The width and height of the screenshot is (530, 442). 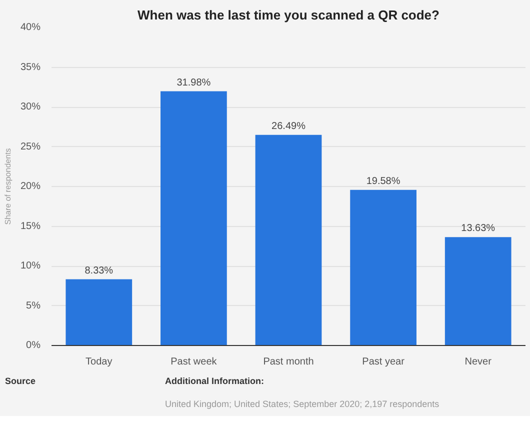 What do you see at coordinates (30, 186) in the screenshot?
I see `y-tick-label: 20%` at bounding box center [30, 186].